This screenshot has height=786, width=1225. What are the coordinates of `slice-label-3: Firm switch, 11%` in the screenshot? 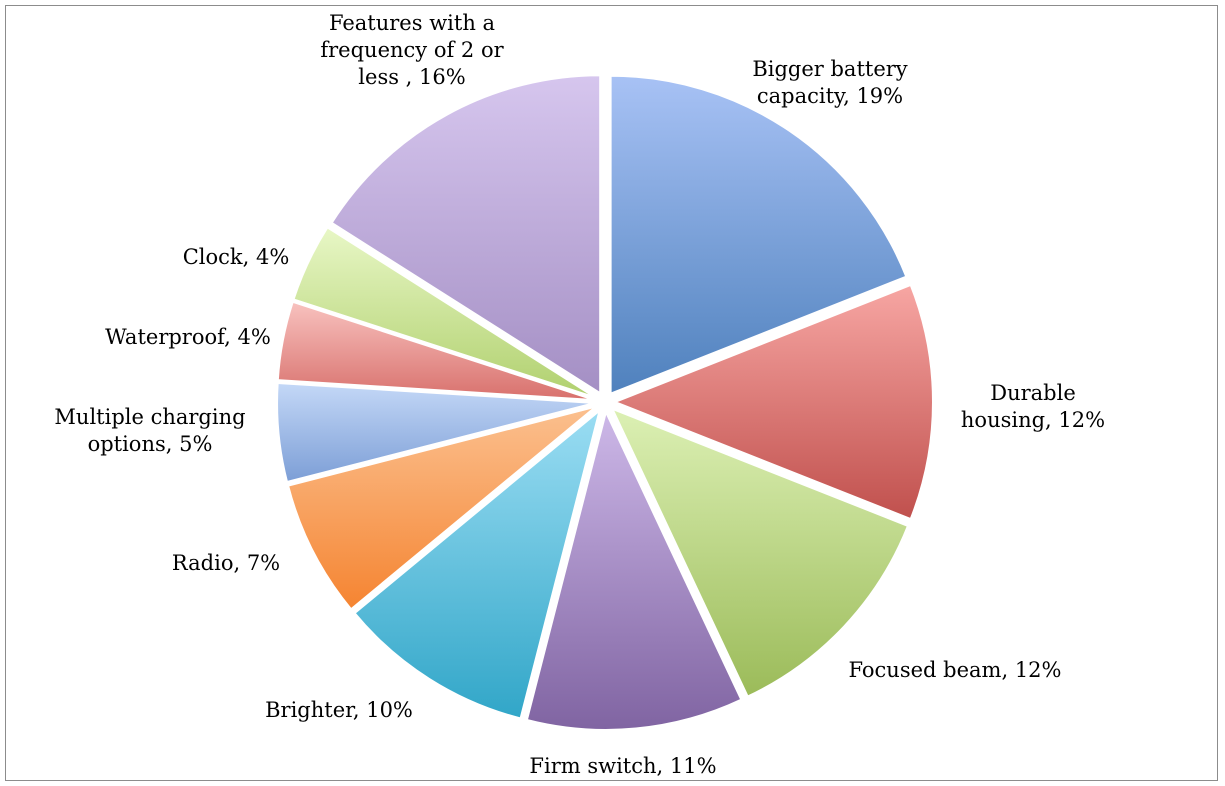 It's located at (622, 766).